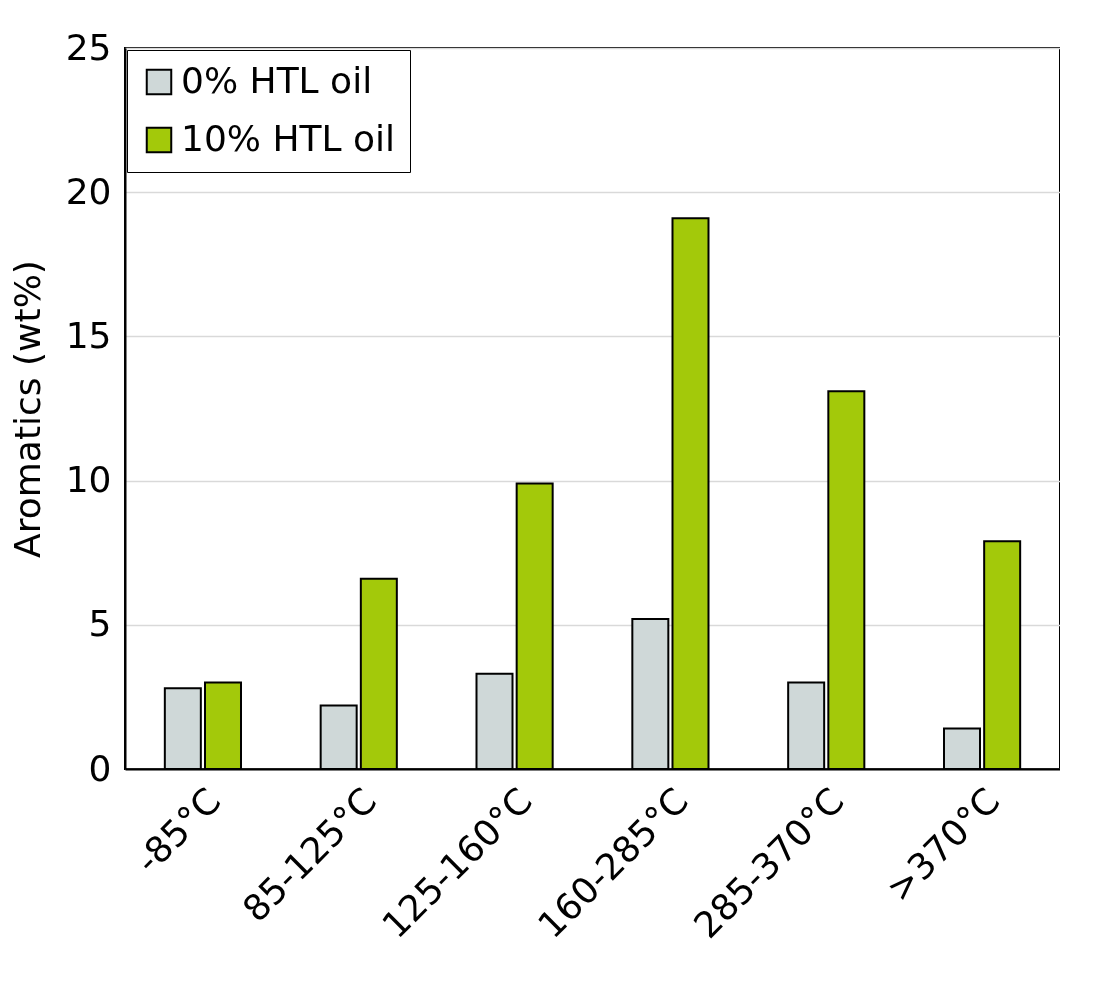 This screenshot has height=1002, width=1112. I want to click on y-tick-label: 20, so click(88, 191).